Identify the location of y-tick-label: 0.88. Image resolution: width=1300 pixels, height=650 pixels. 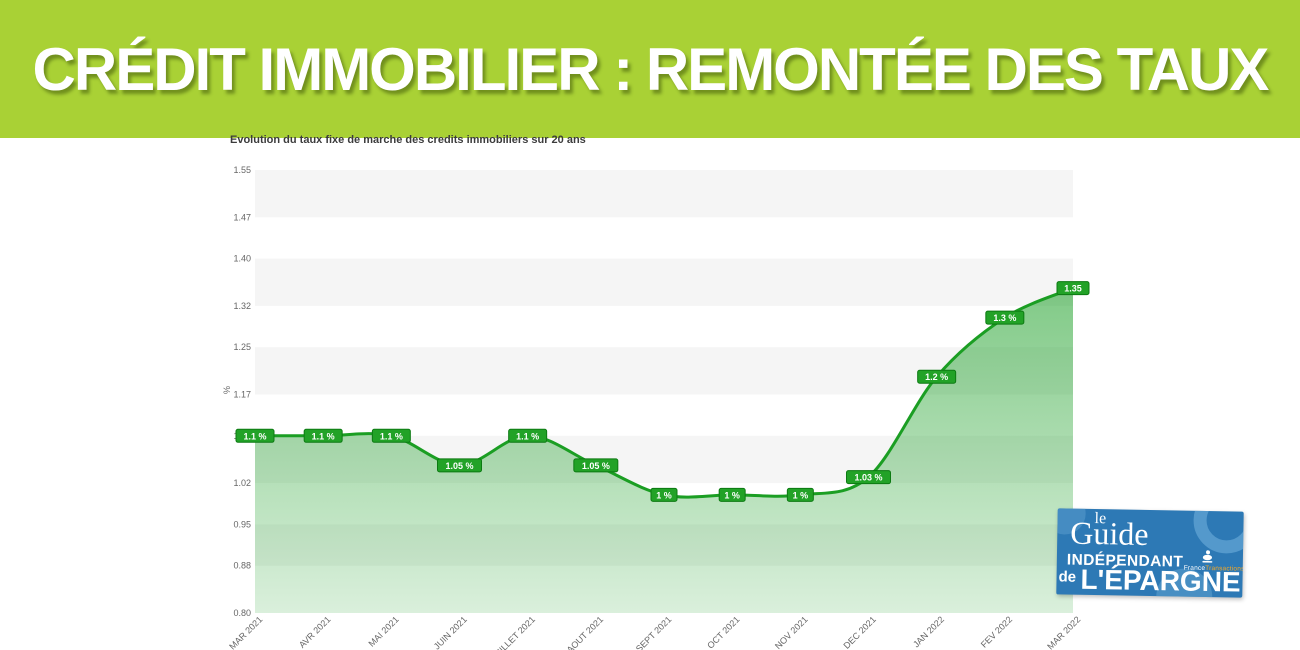
(242, 566).